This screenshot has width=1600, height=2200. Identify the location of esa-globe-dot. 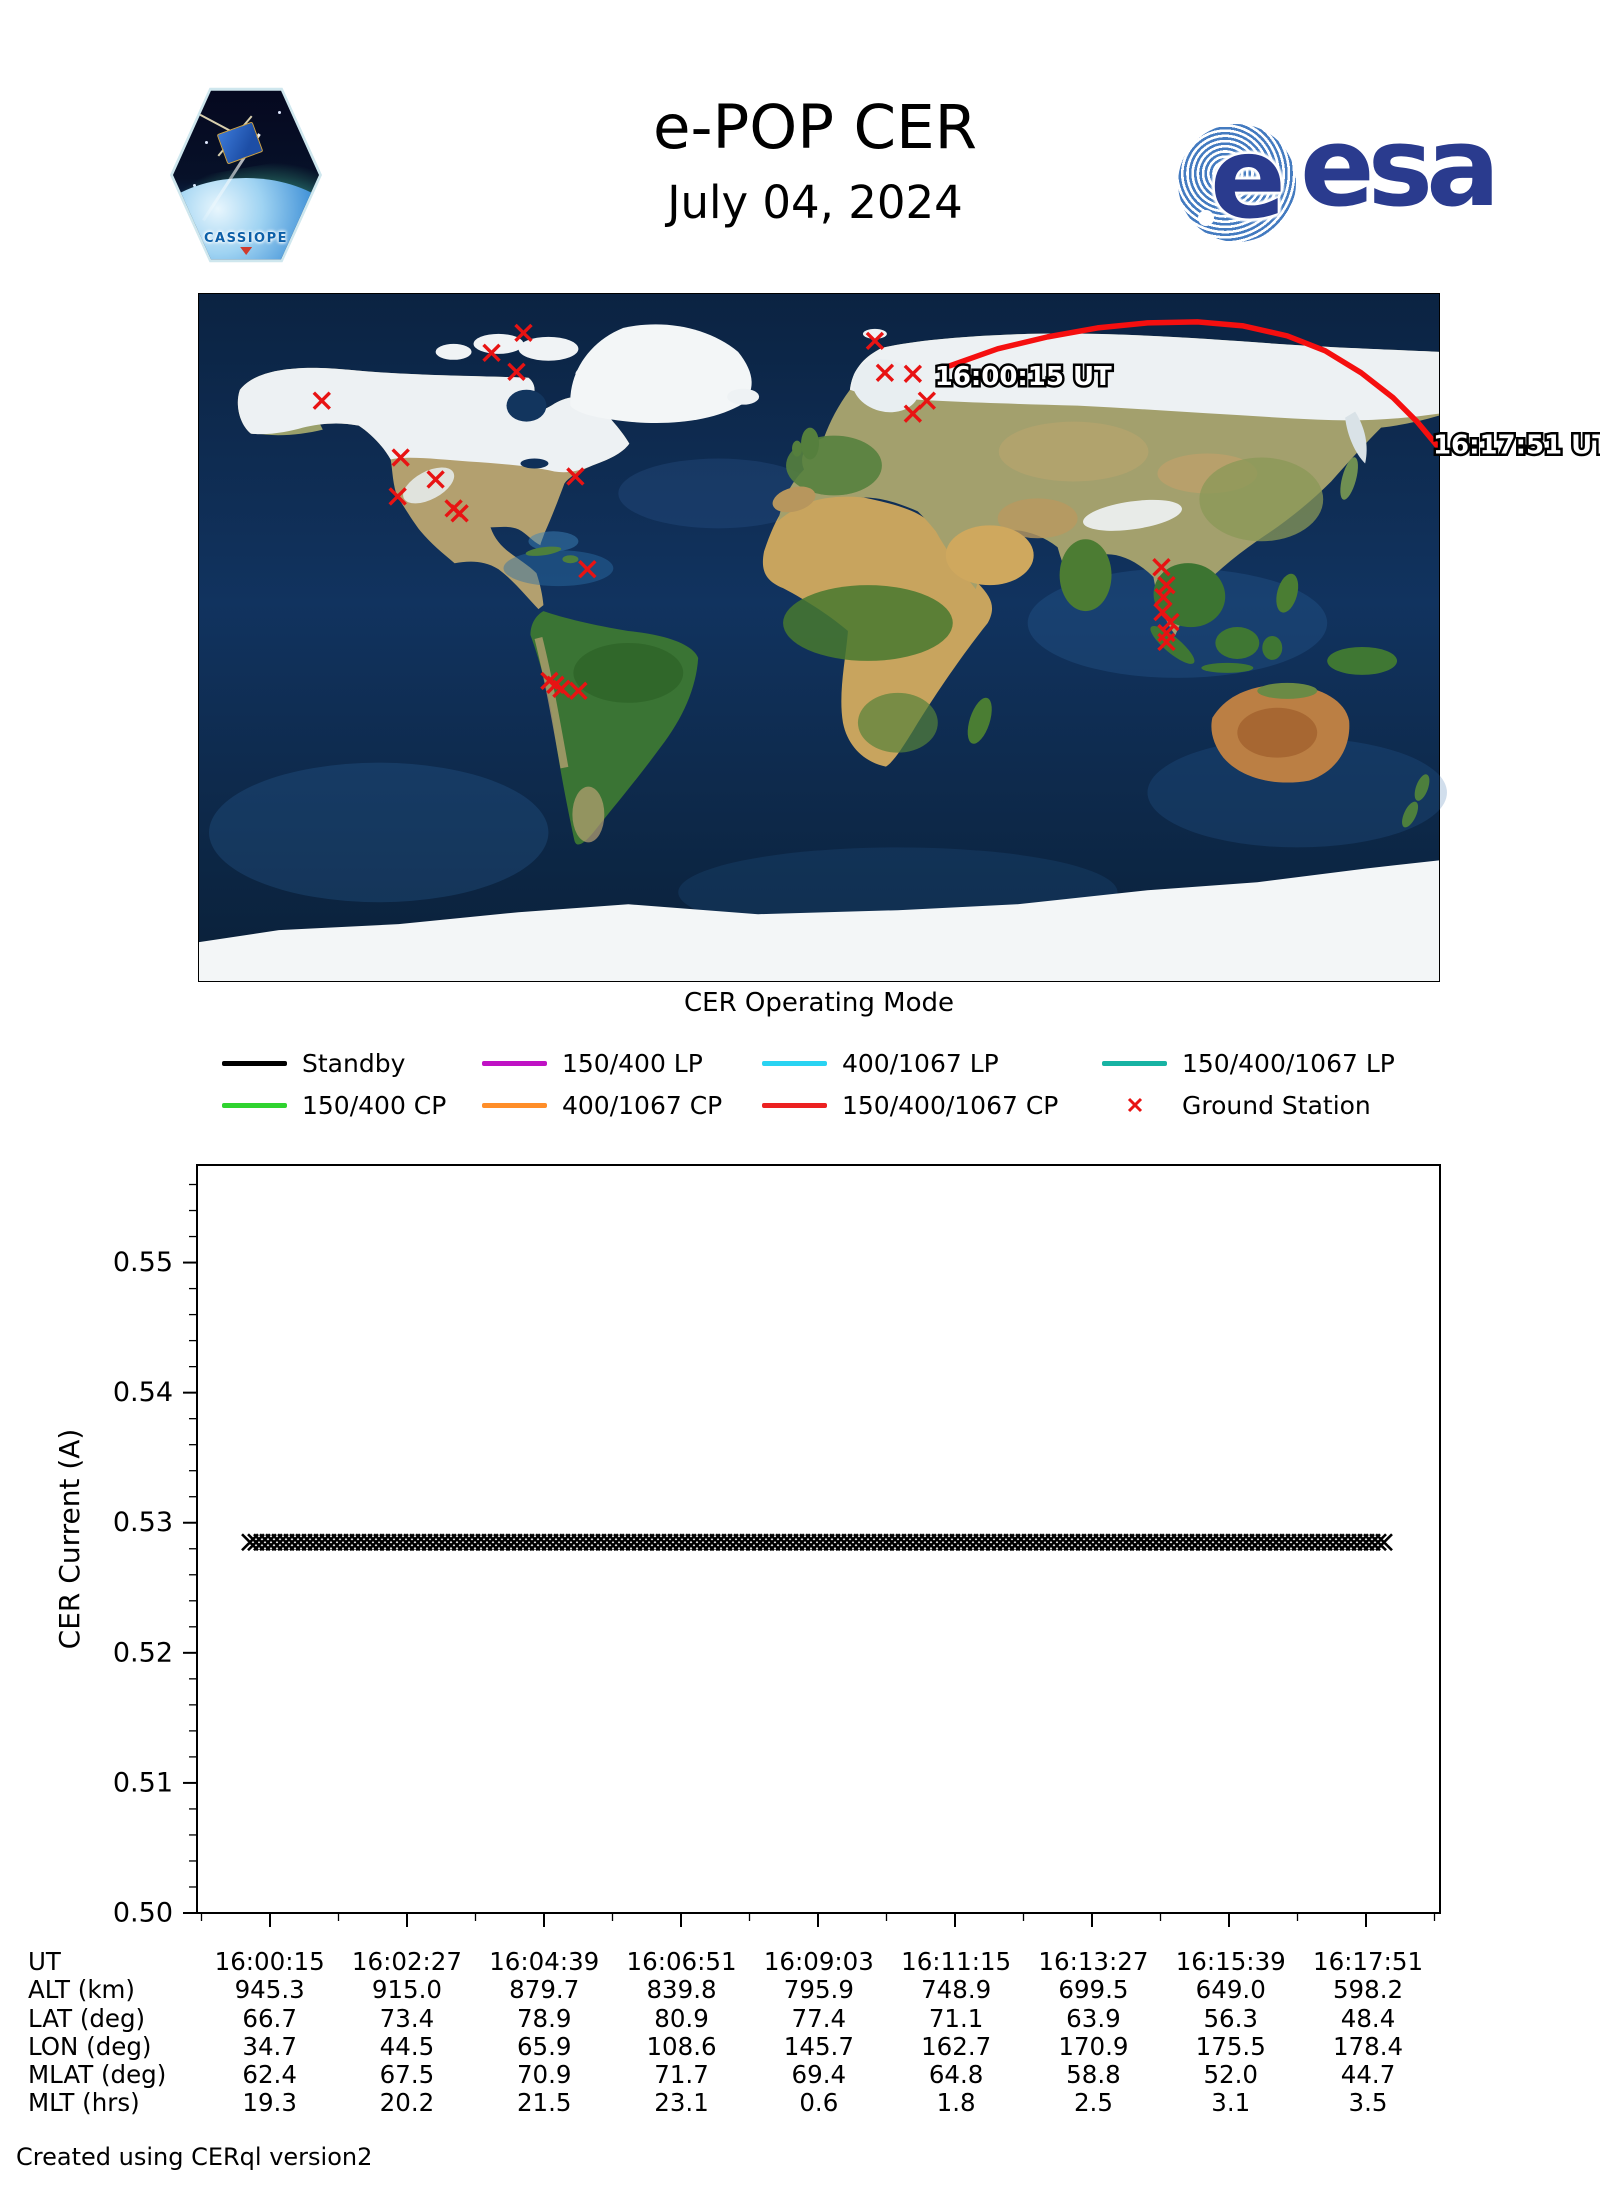
(1206, 218).